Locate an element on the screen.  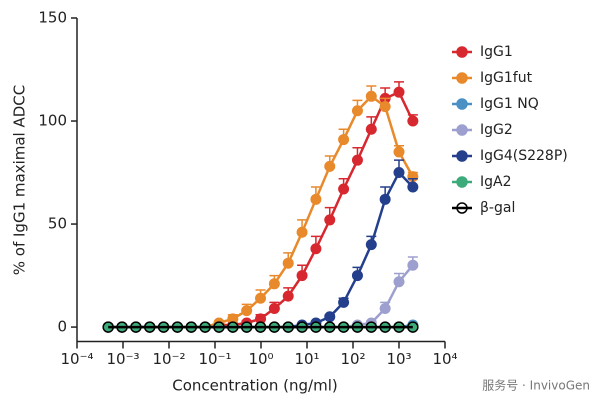
legend-label: IgG4(S228P) is located at coordinates (524, 156).